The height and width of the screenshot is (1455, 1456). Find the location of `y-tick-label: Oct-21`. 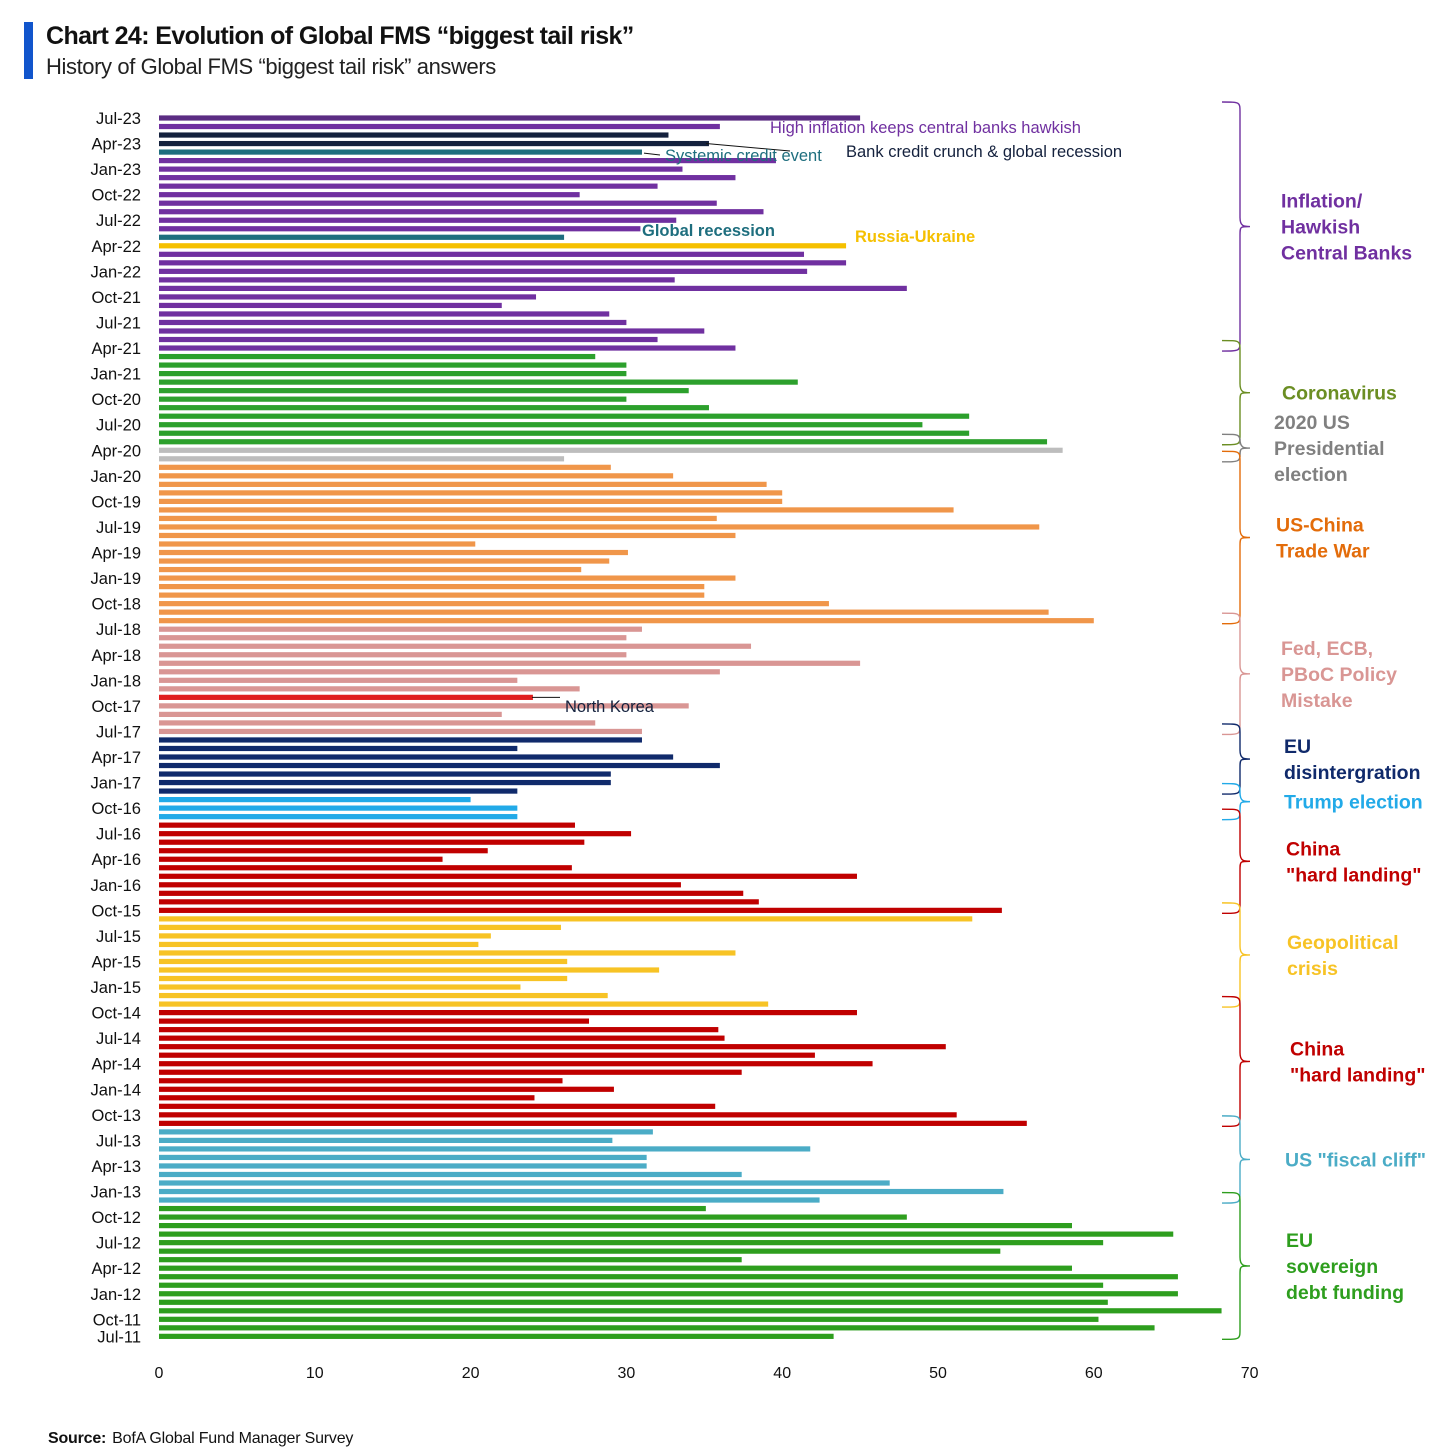

y-tick-label: Oct-21 is located at coordinates (116, 298).